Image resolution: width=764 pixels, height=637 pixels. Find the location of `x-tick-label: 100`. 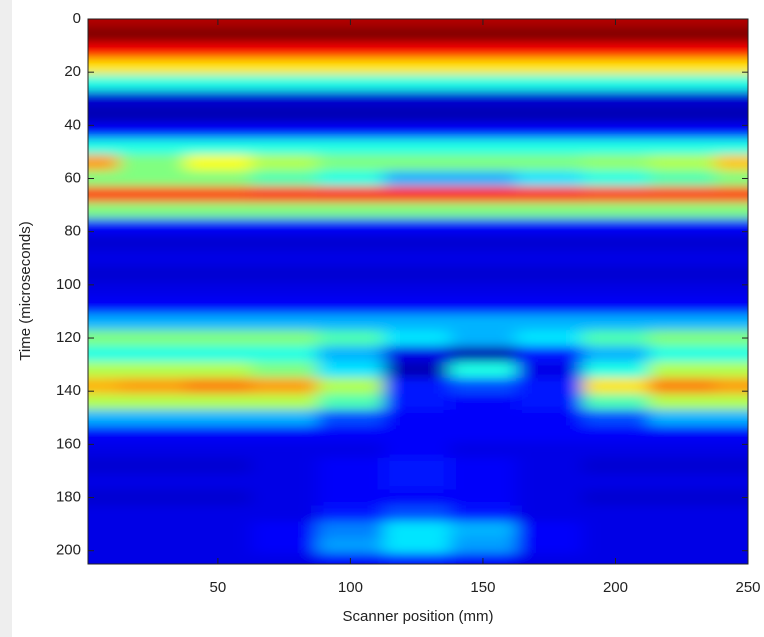

x-tick-label: 100 is located at coordinates (350, 587).